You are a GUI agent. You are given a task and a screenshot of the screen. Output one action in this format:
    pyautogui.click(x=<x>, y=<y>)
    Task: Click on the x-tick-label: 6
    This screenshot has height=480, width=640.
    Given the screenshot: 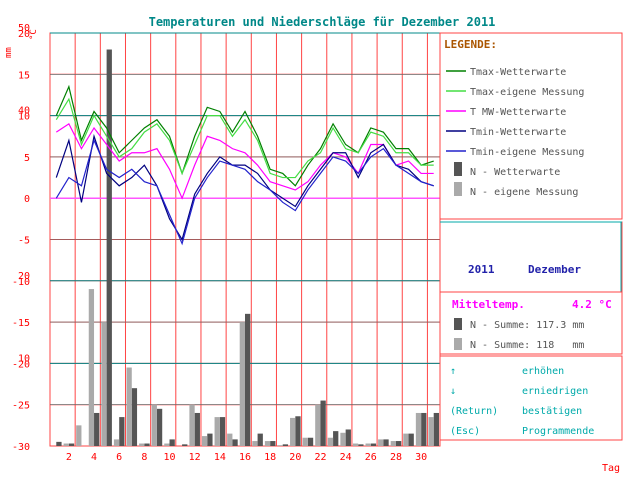 What is the action you would take?
    pyautogui.click(x=119, y=457)
    